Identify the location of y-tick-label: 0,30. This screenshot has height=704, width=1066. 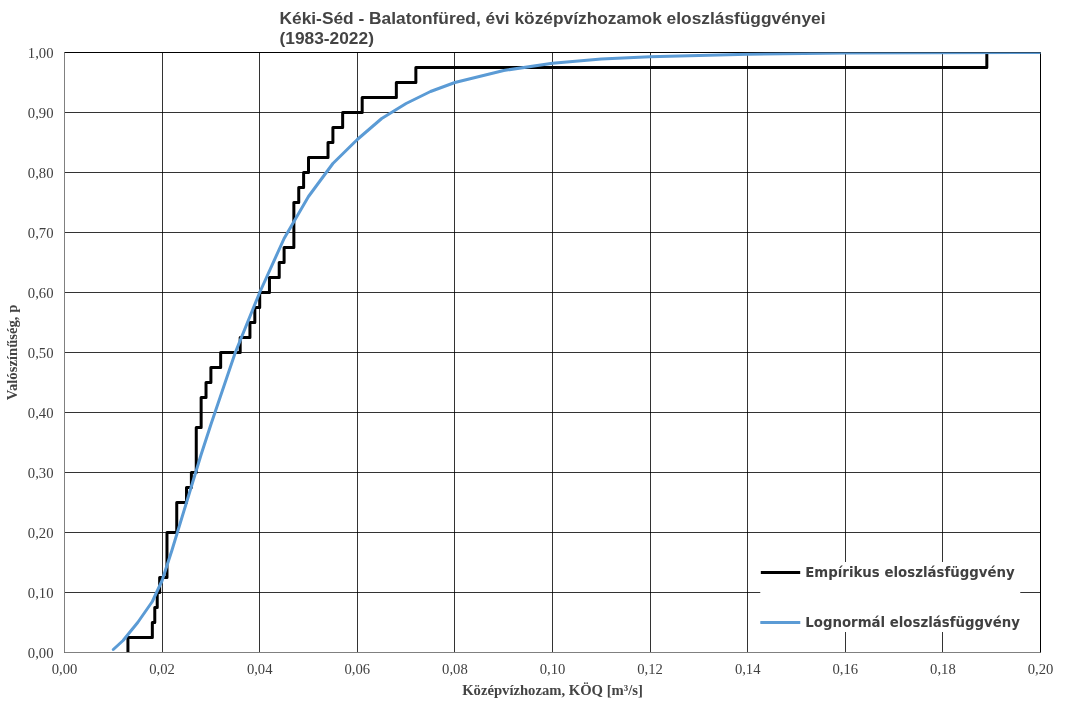
(40, 472).